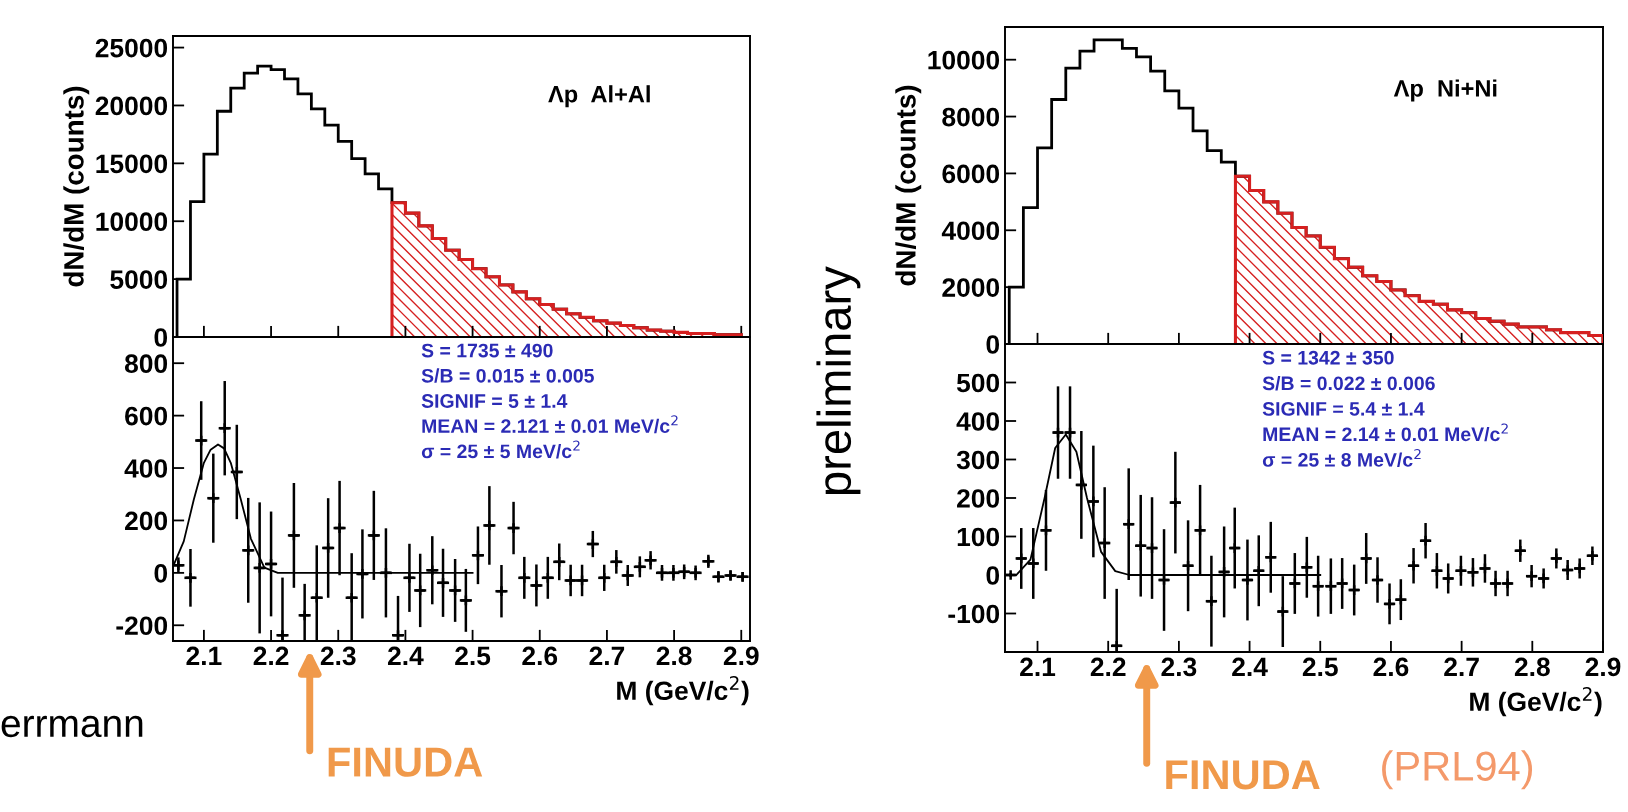  What do you see at coordinates (1348, 383) in the screenshot?
I see `annotation: S/B = 0.022 ± 0.006` at bounding box center [1348, 383].